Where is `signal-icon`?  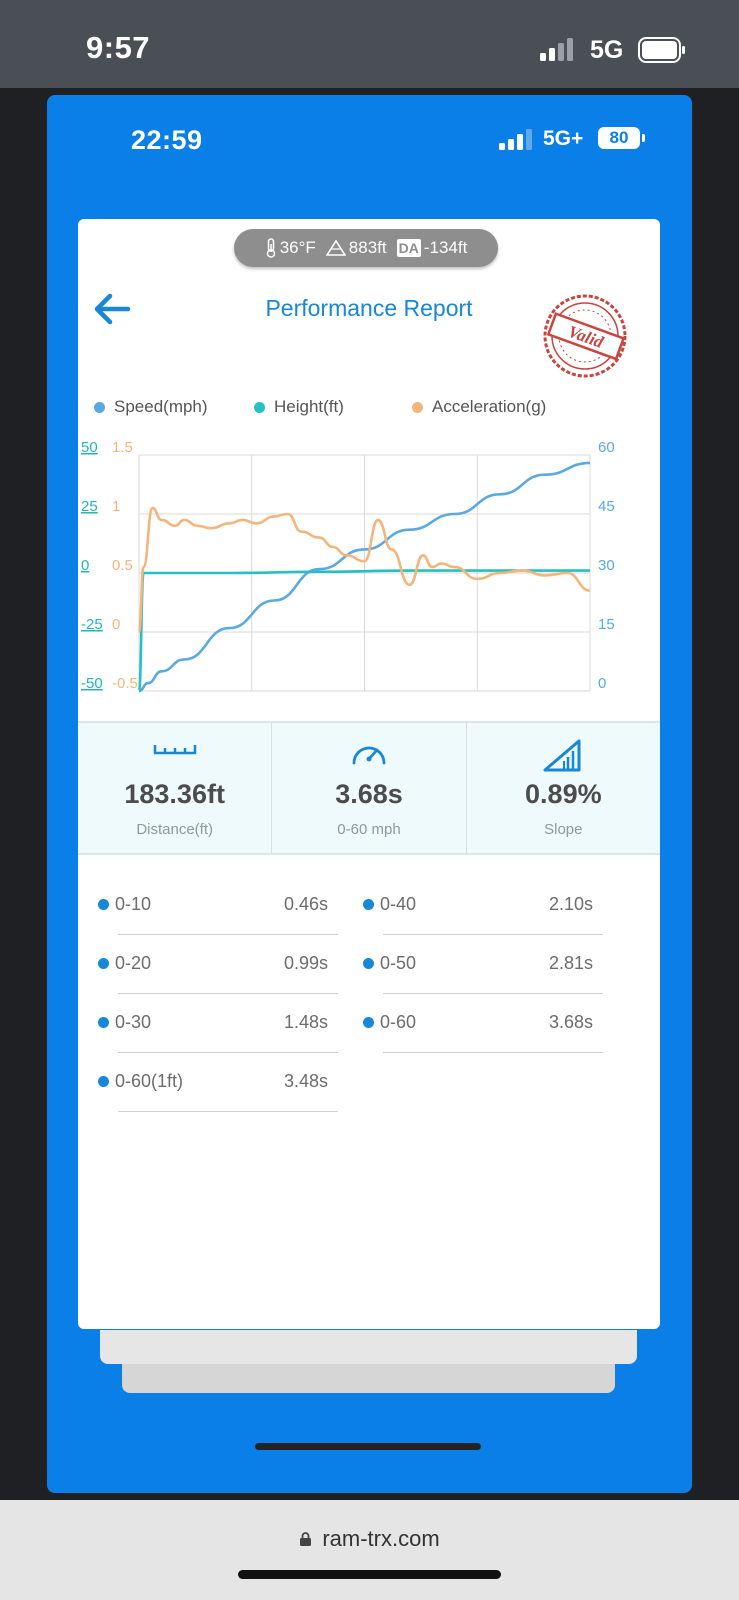
signal-icon is located at coordinates (556, 49).